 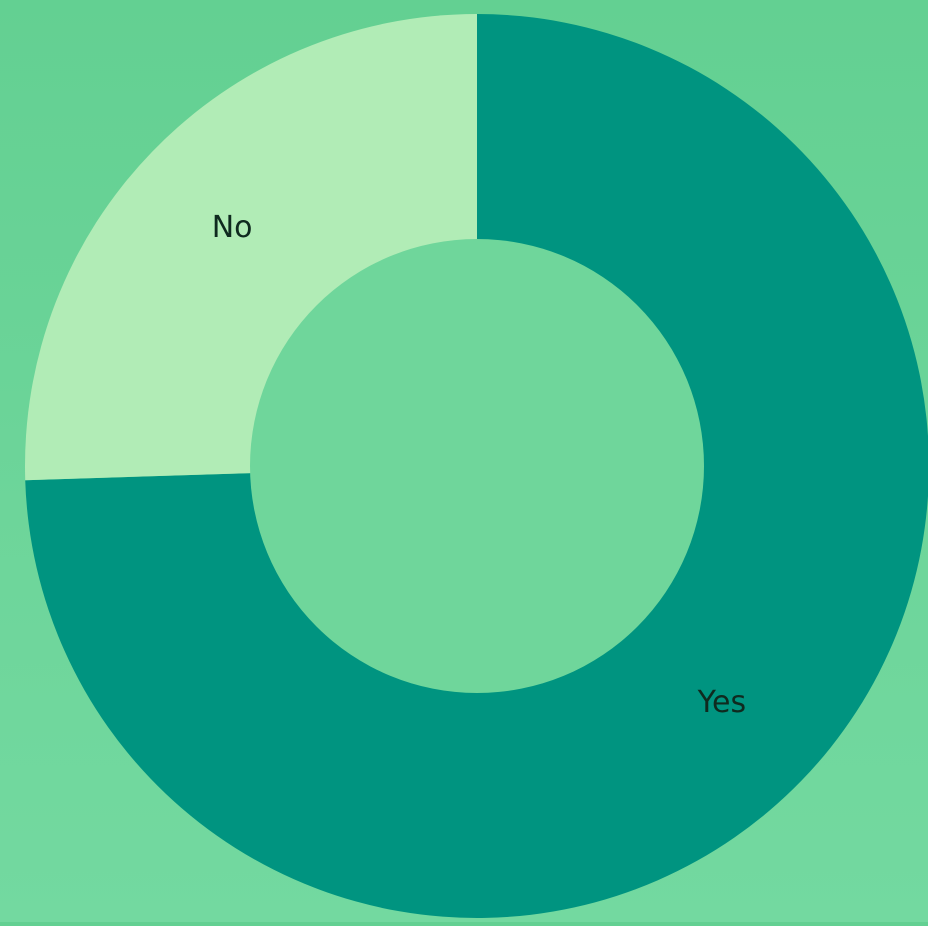 I want to click on slice-label-no: No, so click(x=232, y=227).